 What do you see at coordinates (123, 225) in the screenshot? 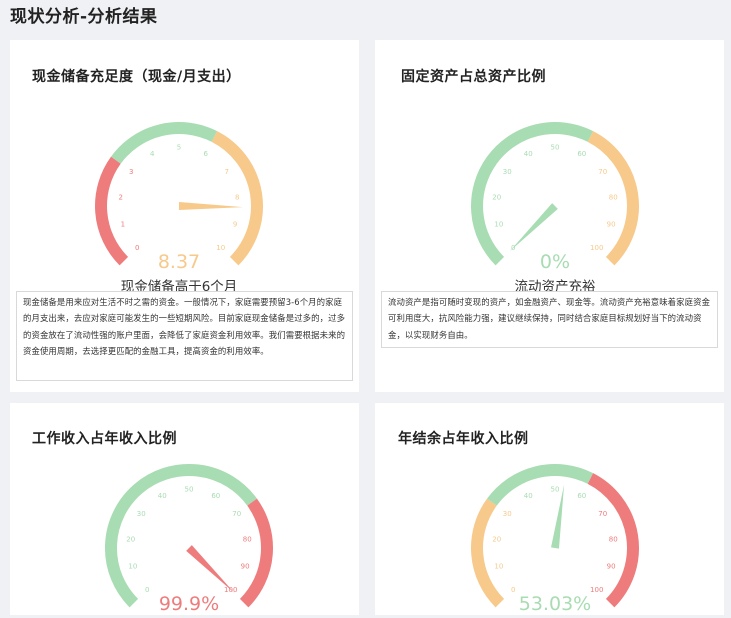
I see `gauge-tick-label: 1` at bounding box center [123, 225].